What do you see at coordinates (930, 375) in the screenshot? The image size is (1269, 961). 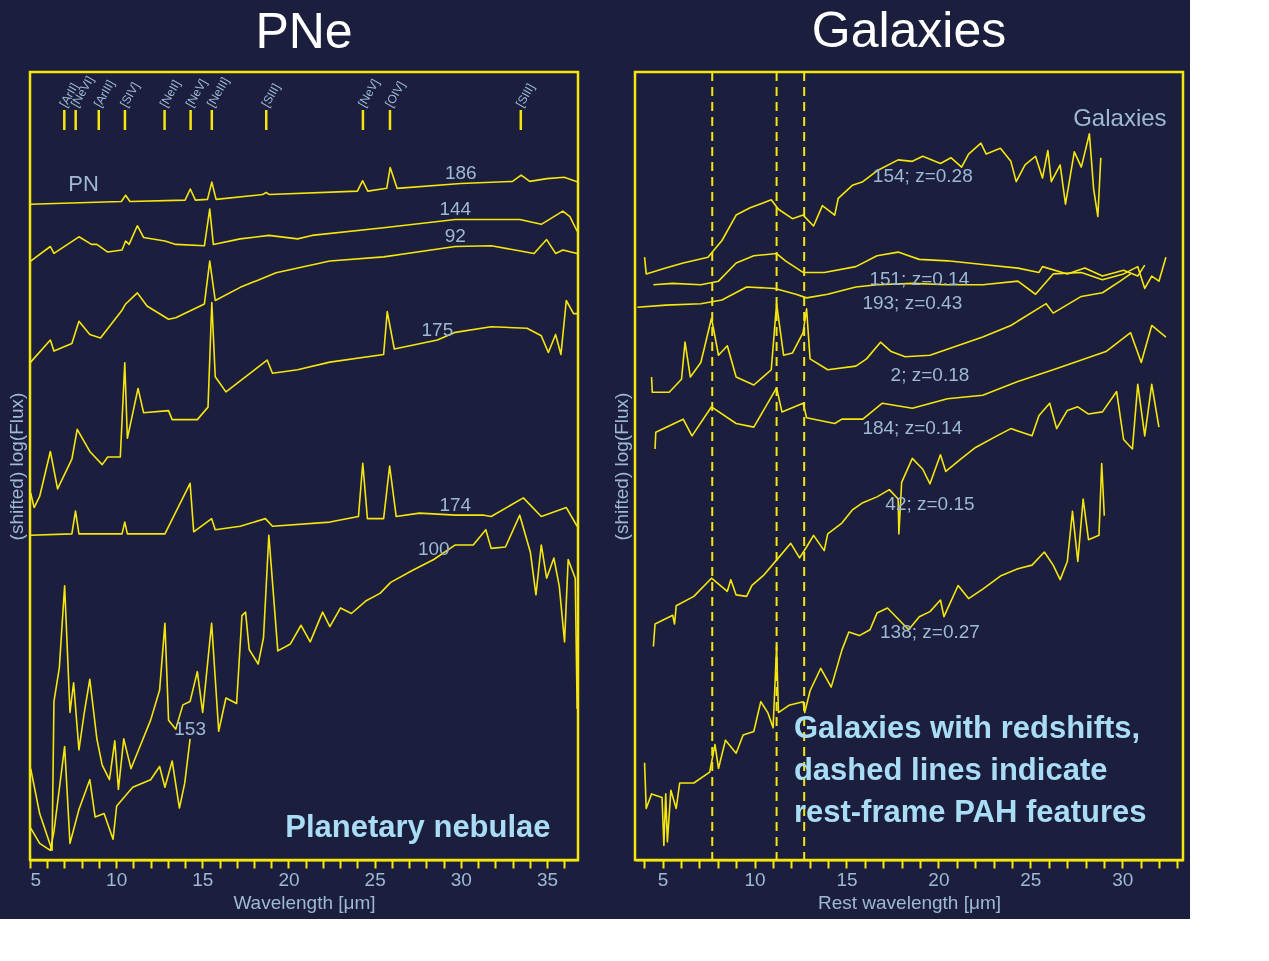 I see `series-label: 2; z=0.18` at bounding box center [930, 375].